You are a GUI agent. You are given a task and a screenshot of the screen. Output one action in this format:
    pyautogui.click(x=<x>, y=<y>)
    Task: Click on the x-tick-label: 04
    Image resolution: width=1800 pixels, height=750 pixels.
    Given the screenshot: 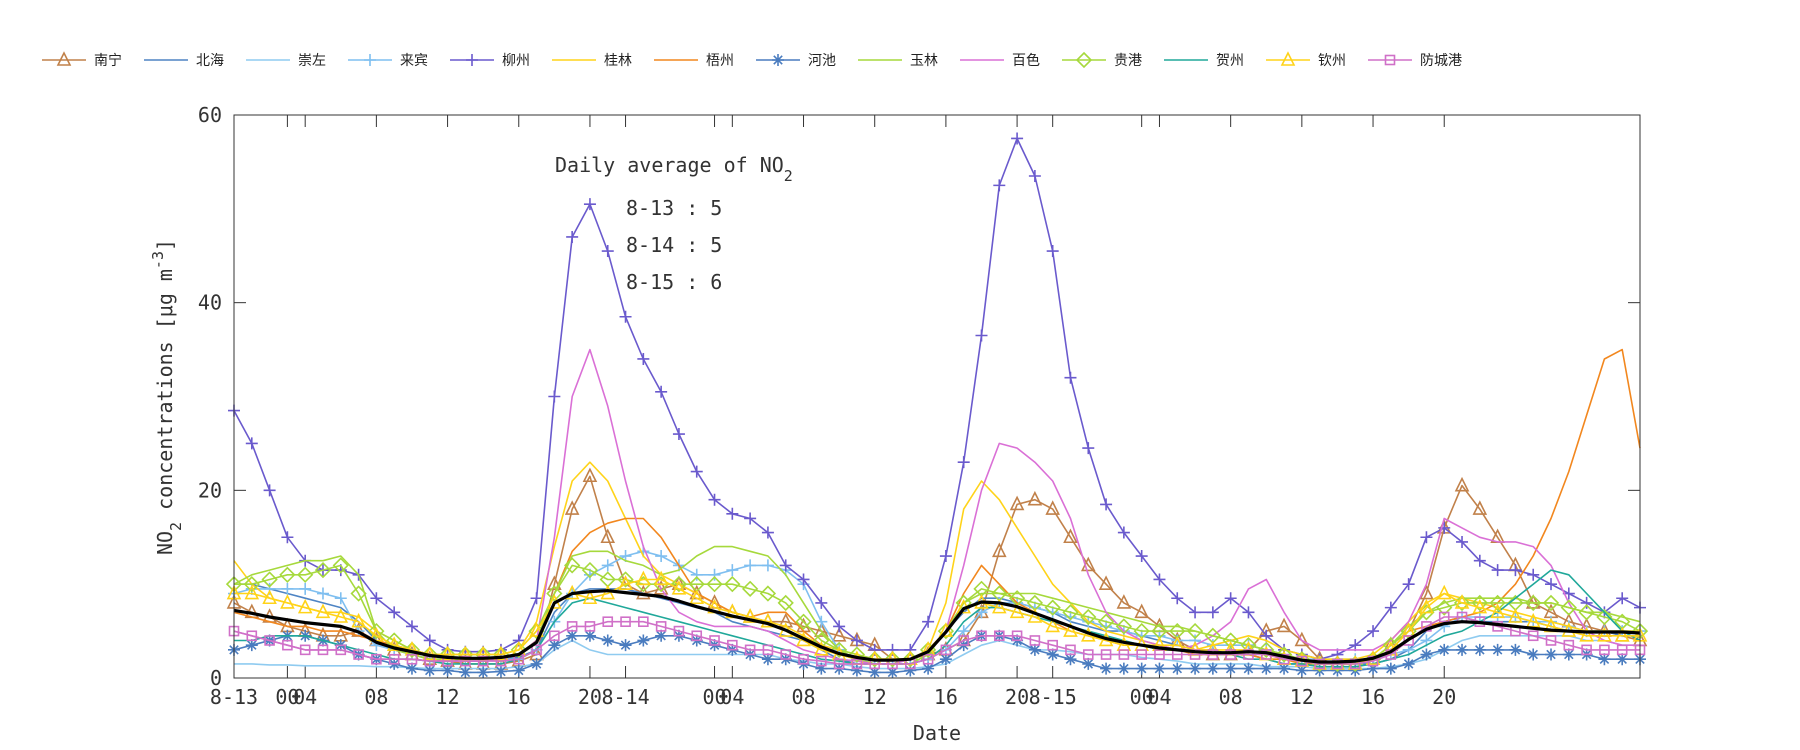 What is the action you would take?
    pyautogui.click(x=732, y=697)
    